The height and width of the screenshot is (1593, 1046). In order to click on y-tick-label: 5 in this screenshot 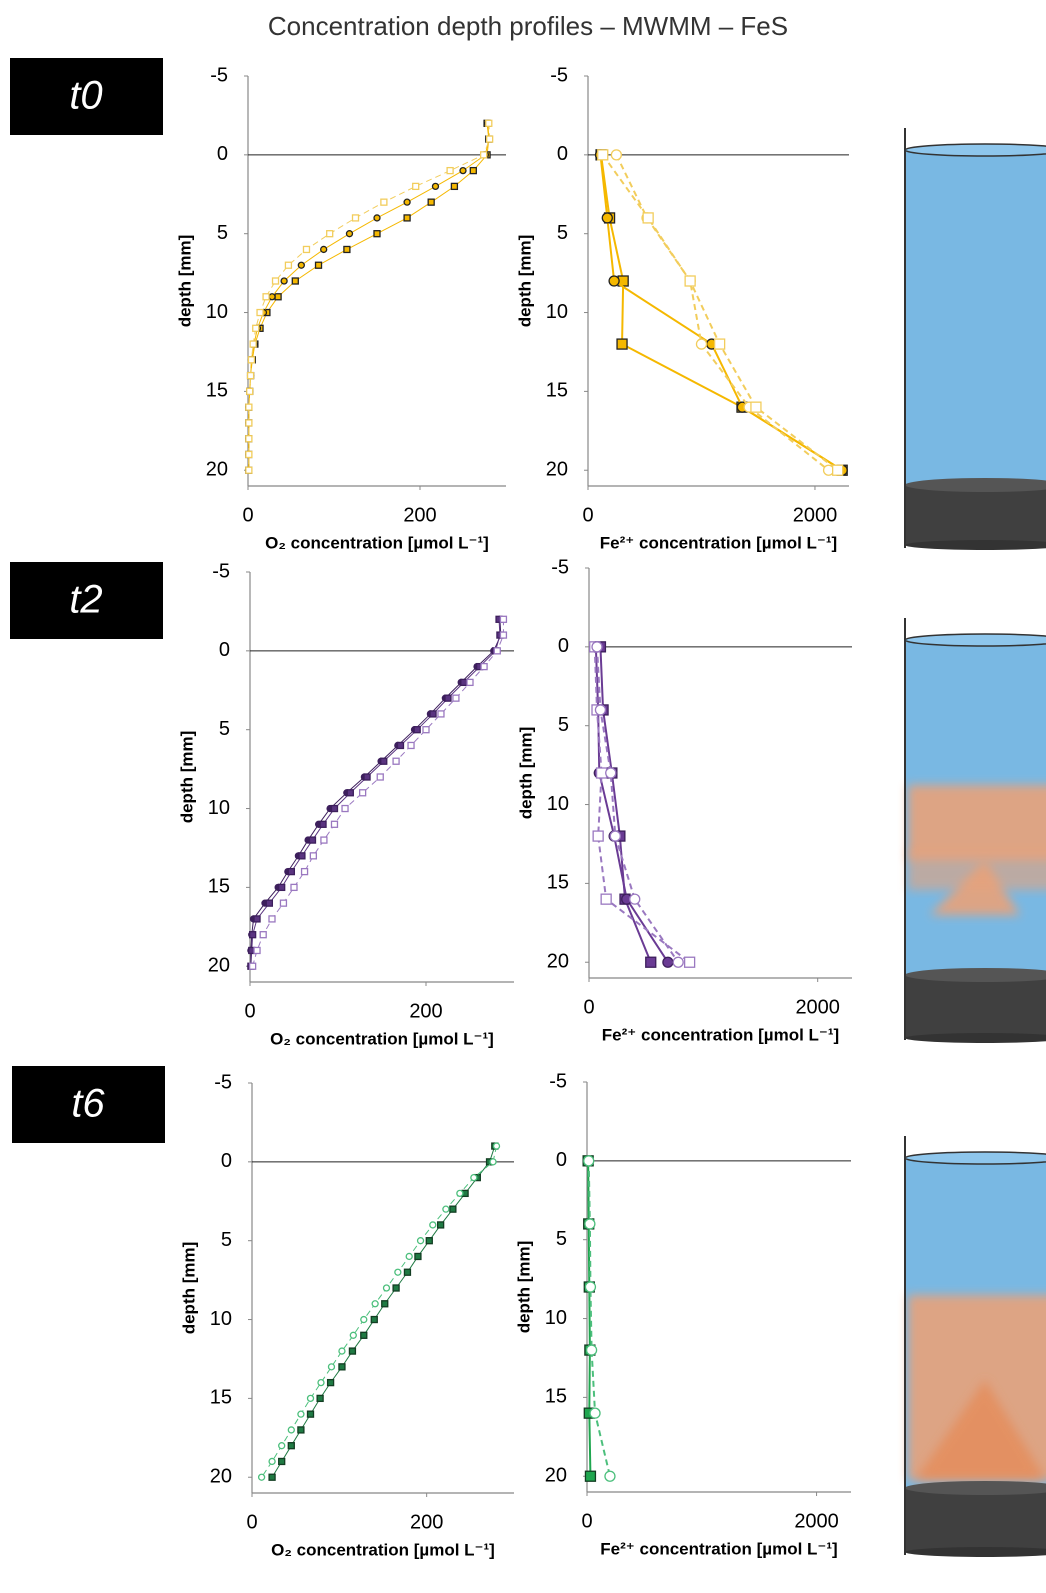, I will do `click(562, 233)`.